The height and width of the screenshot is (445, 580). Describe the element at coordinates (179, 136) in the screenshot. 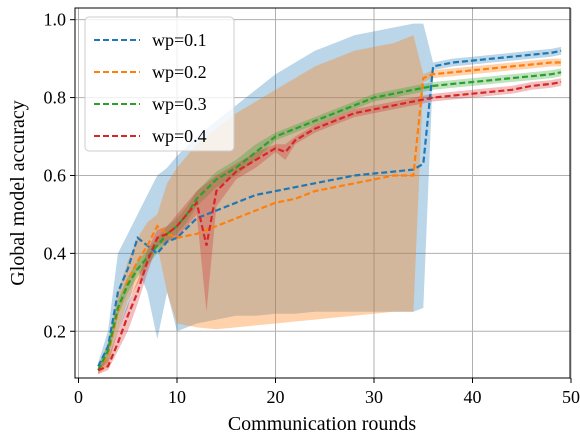

I see `legend-label-wp04: wp=0.4` at that location.